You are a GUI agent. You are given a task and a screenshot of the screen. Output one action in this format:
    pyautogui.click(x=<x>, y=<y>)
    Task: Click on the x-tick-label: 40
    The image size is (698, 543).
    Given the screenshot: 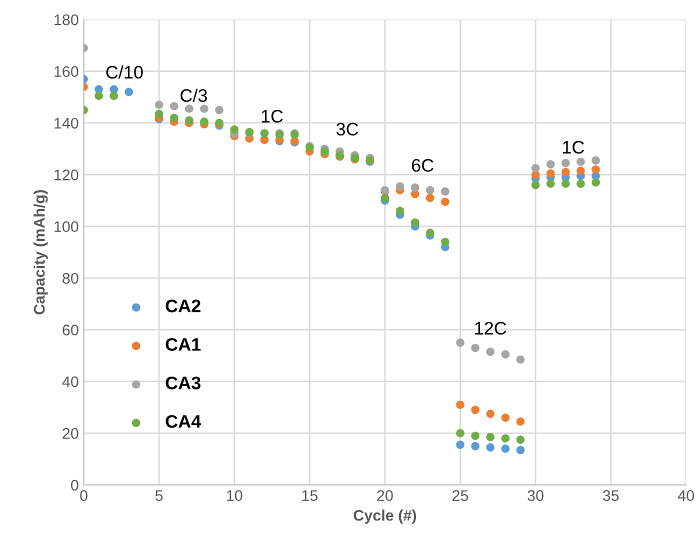 What is the action you would take?
    pyautogui.click(x=686, y=495)
    